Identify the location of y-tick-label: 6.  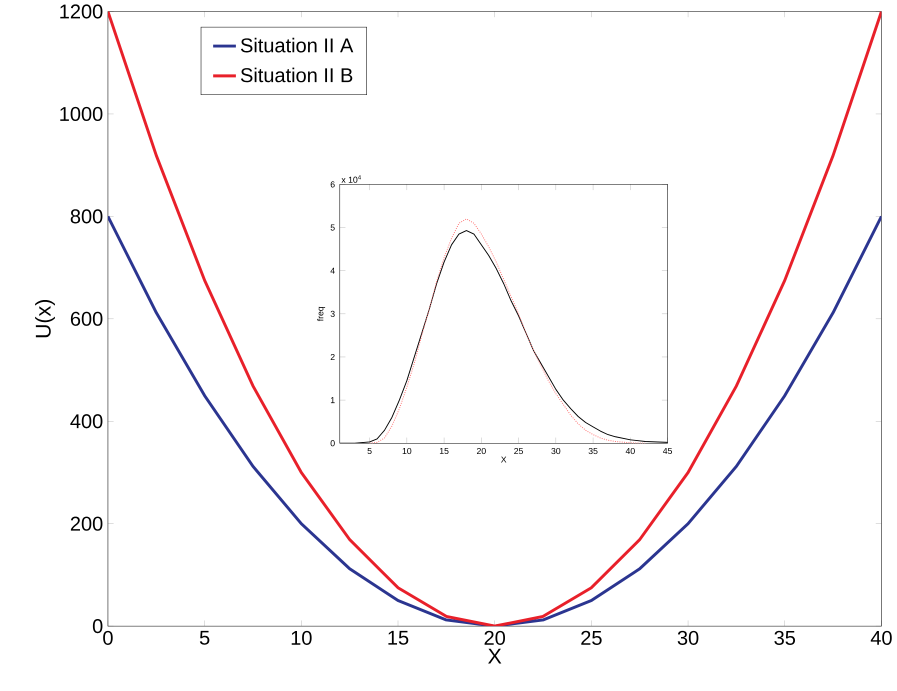
(332, 184).